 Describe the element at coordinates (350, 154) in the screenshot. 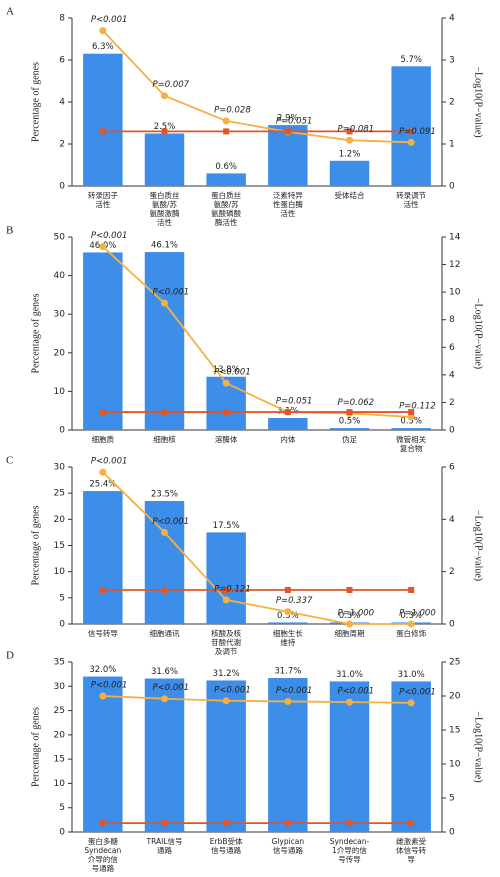

I see `value-label: 1.2%` at that location.